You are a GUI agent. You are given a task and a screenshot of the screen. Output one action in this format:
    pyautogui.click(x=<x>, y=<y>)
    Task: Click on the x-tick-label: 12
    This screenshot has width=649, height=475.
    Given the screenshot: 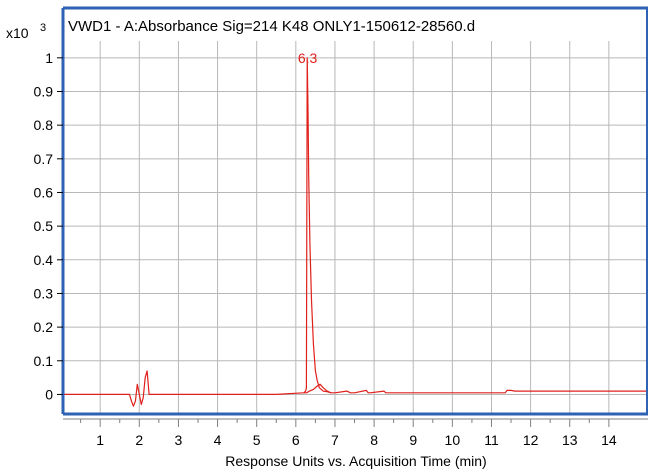 What is the action you would take?
    pyautogui.click(x=531, y=440)
    